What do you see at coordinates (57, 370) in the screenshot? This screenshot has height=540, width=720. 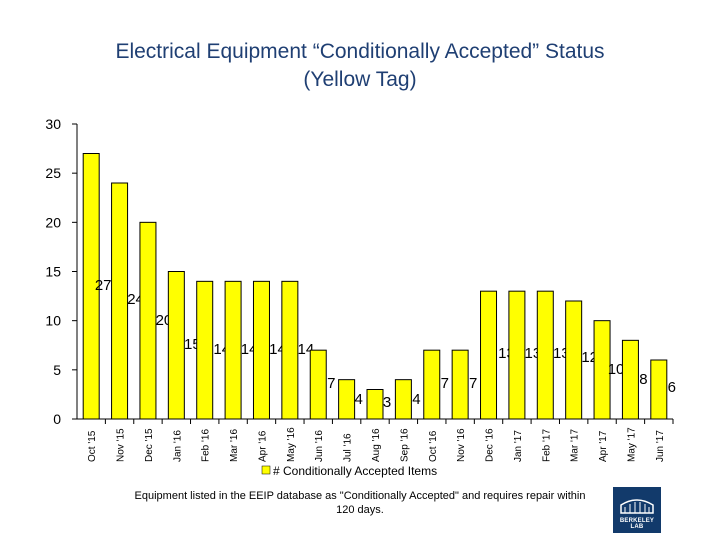 I see `y-tick-label: 5` at bounding box center [57, 370].